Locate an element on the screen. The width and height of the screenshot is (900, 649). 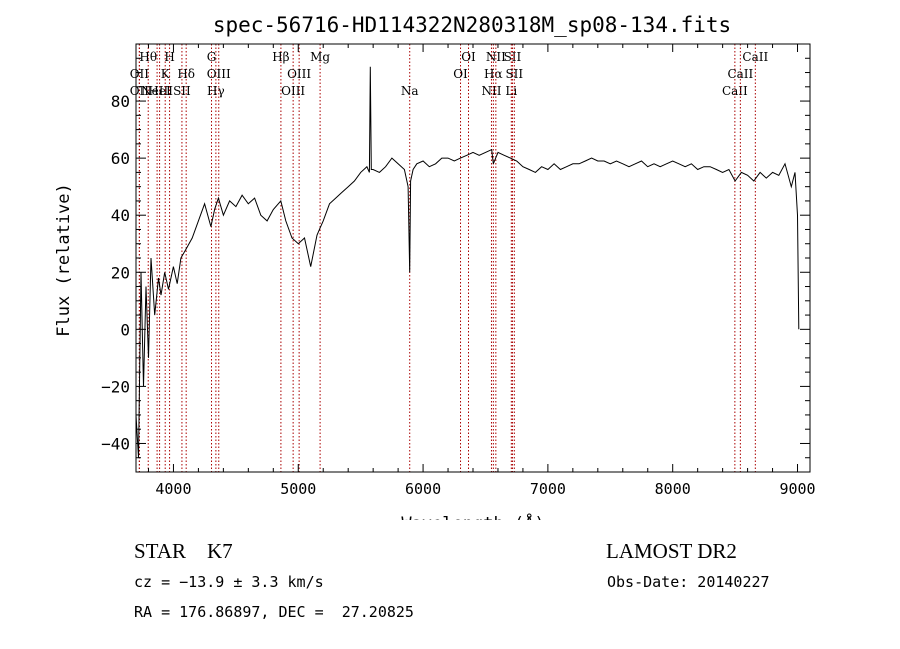
y-tick-label: −40 is located at coordinates (115, 443).